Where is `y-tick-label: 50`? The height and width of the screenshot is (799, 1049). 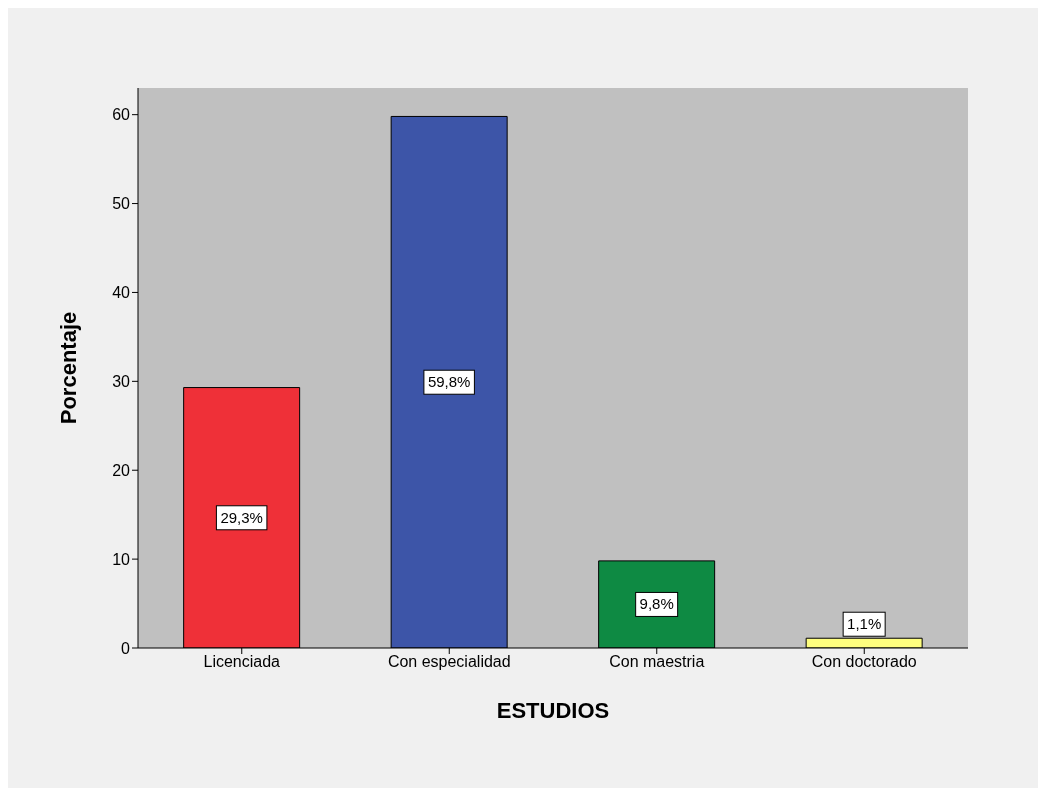
y-tick-label: 50 is located at coordinates (121, 204).